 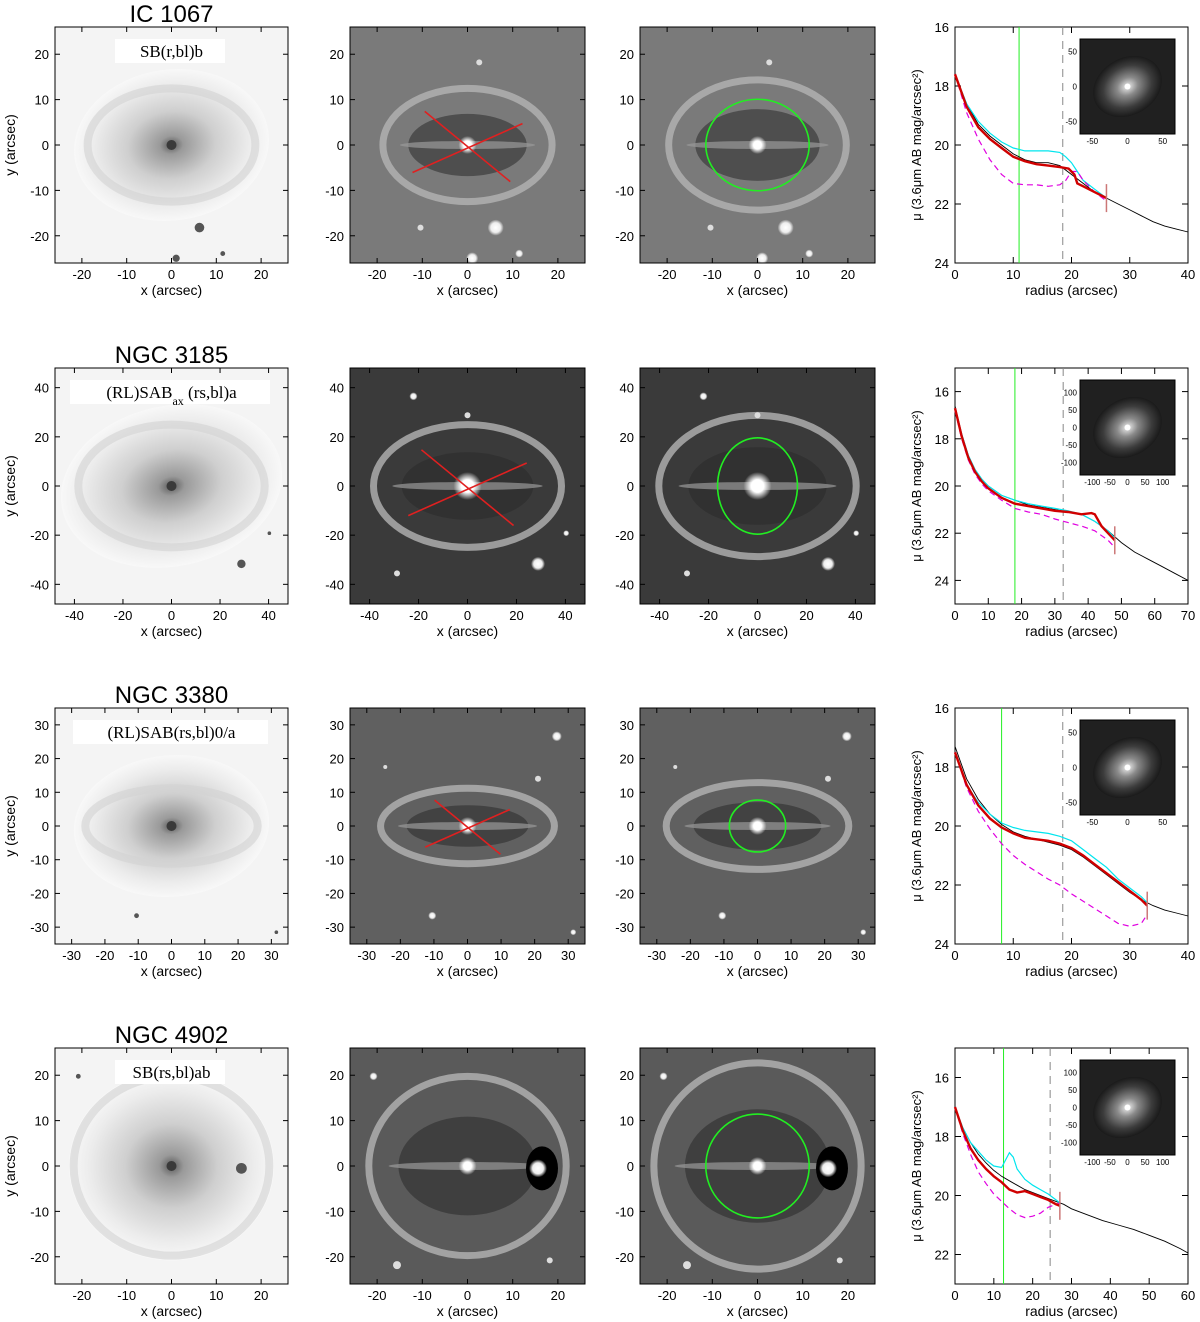 I want to click on inset-ytick-label: 100, so click(x=1071, y=1072).